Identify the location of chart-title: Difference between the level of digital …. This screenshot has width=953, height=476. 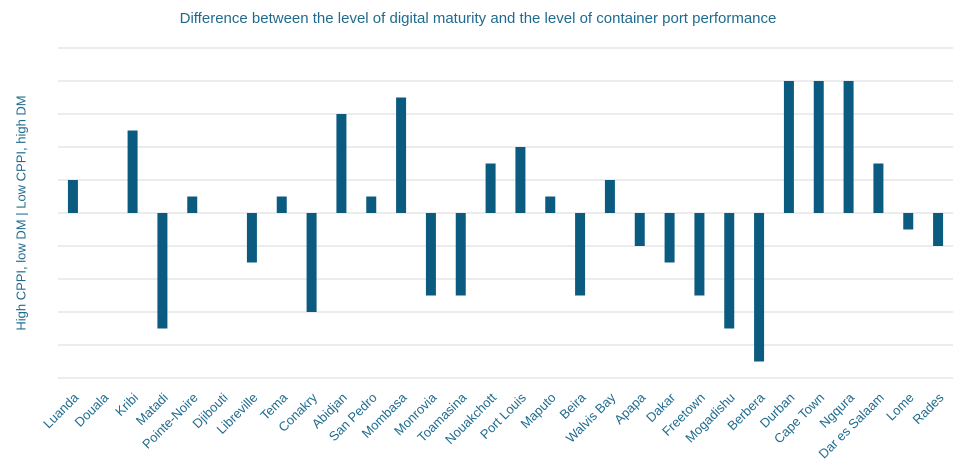
(478, 18).